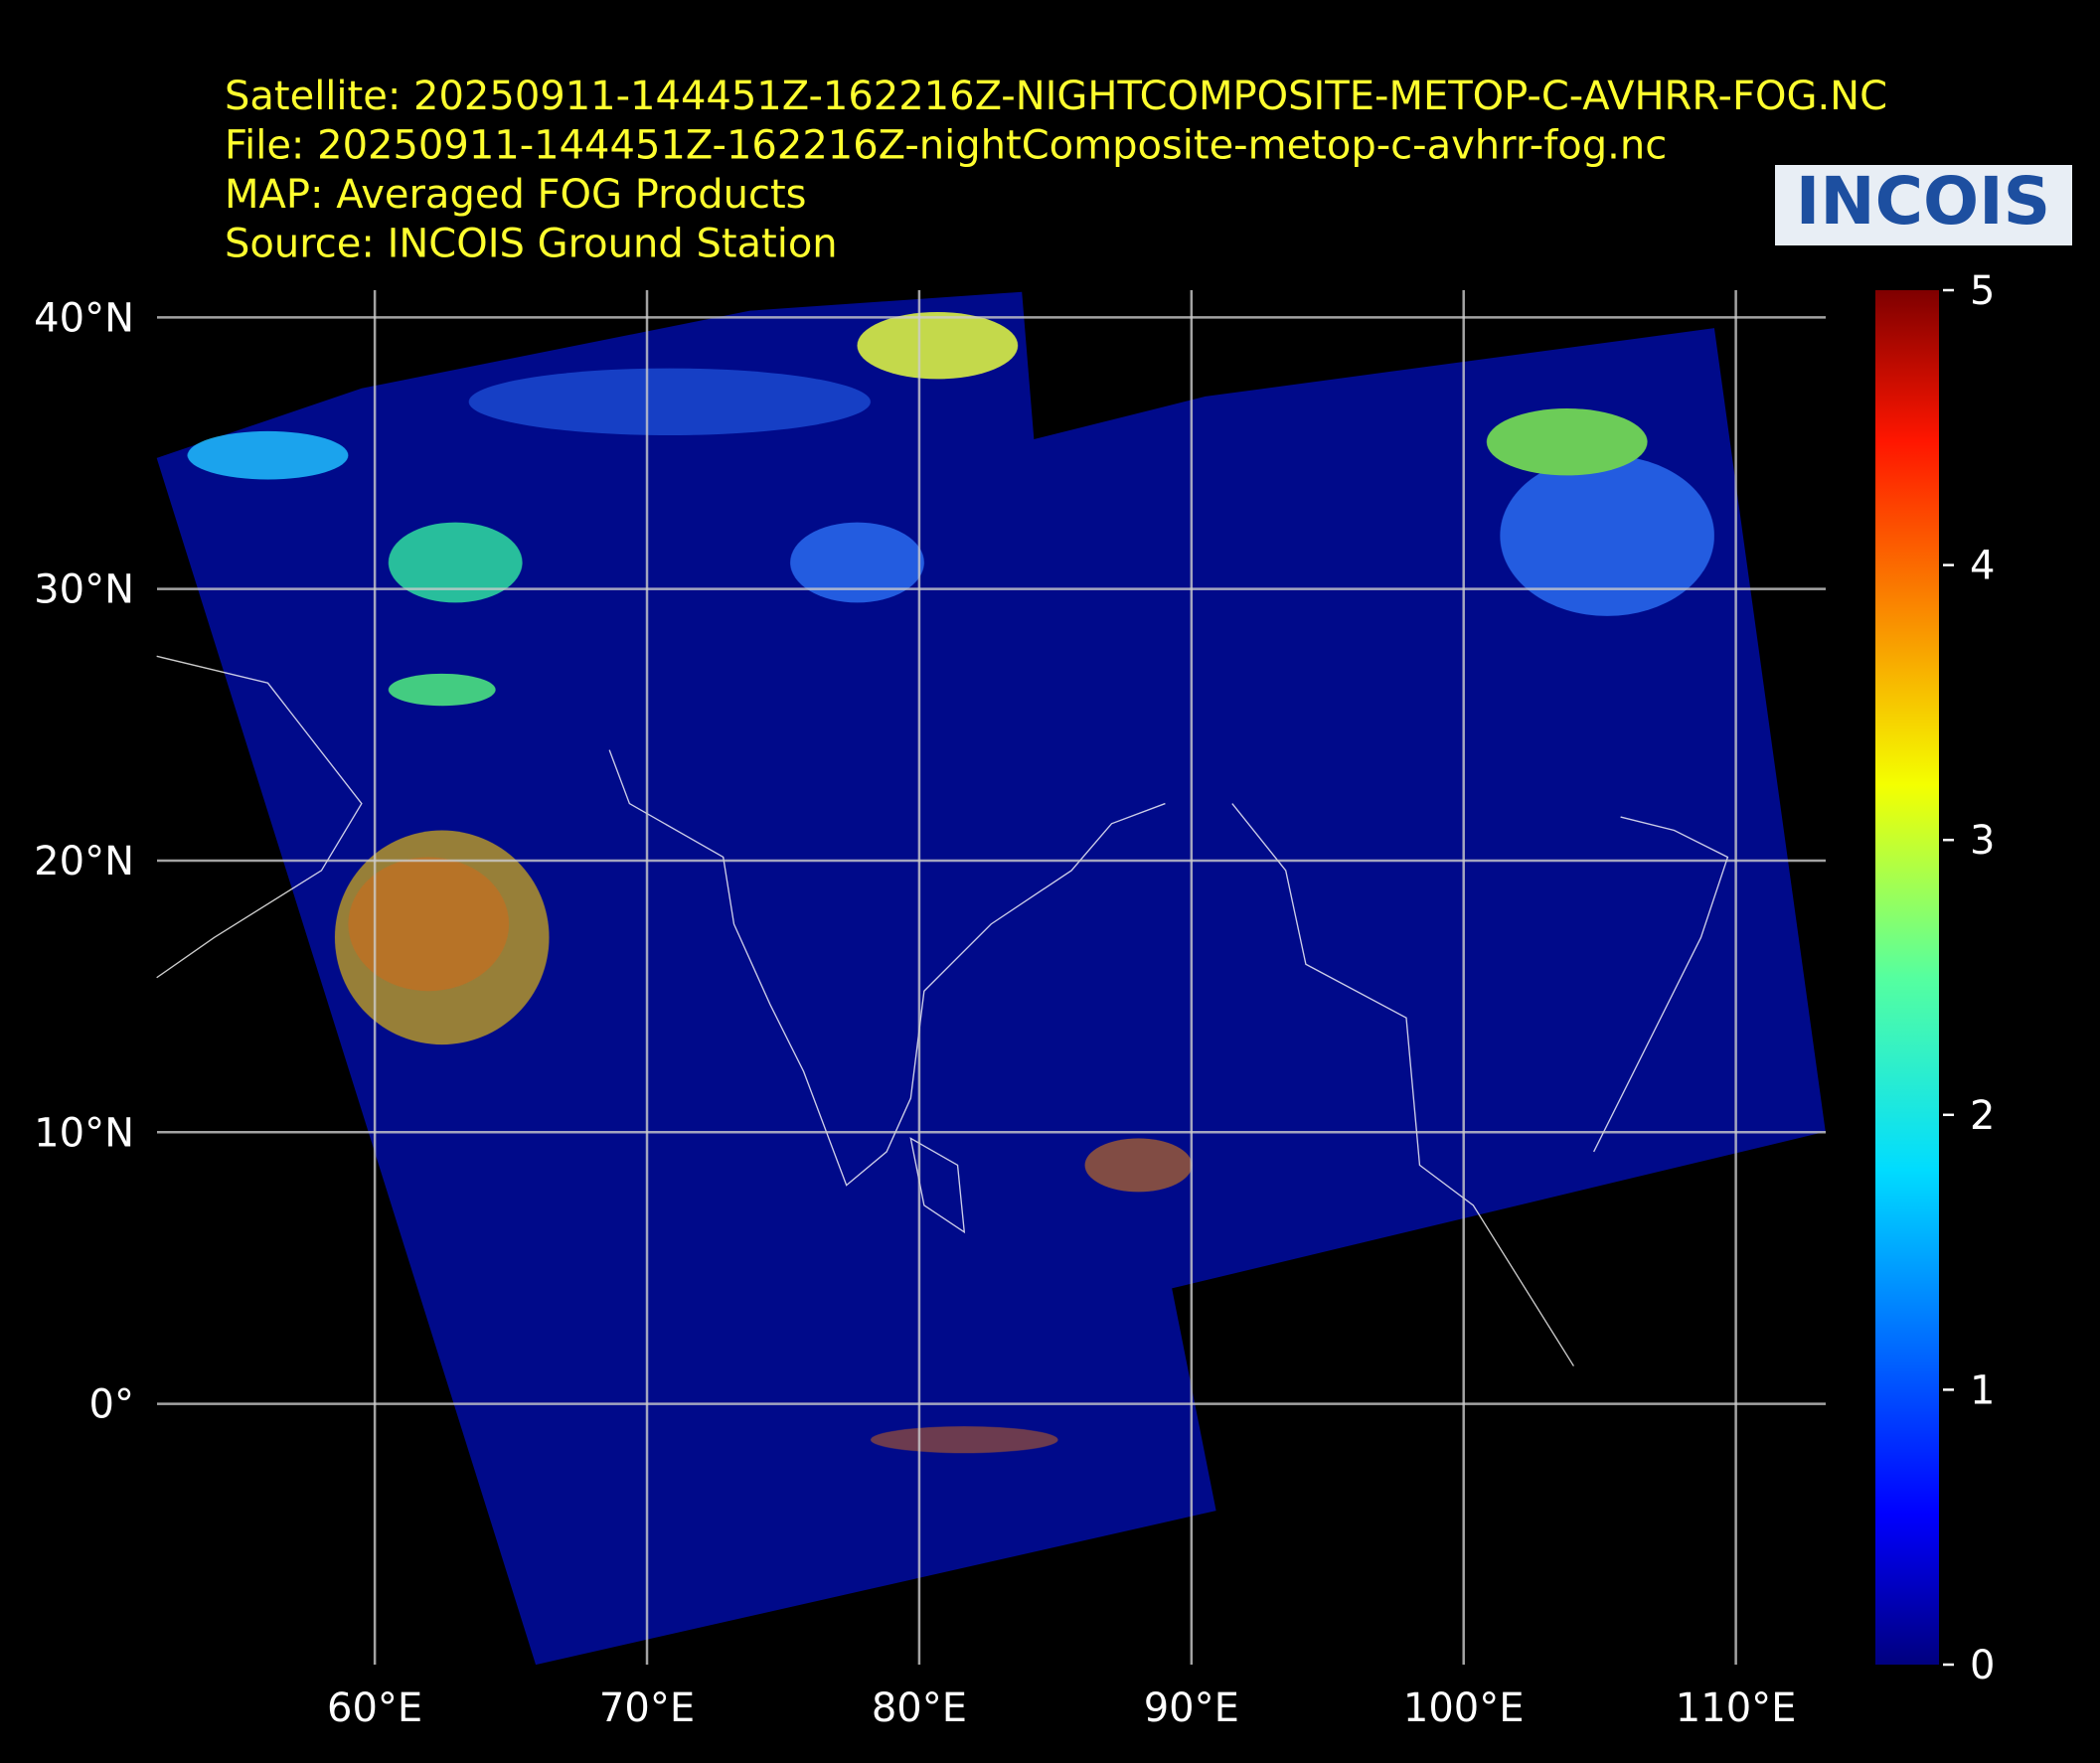  Describe the element at coordinates (111, 1405) in the screenshot. I see `lat-label: 0°` at that location.